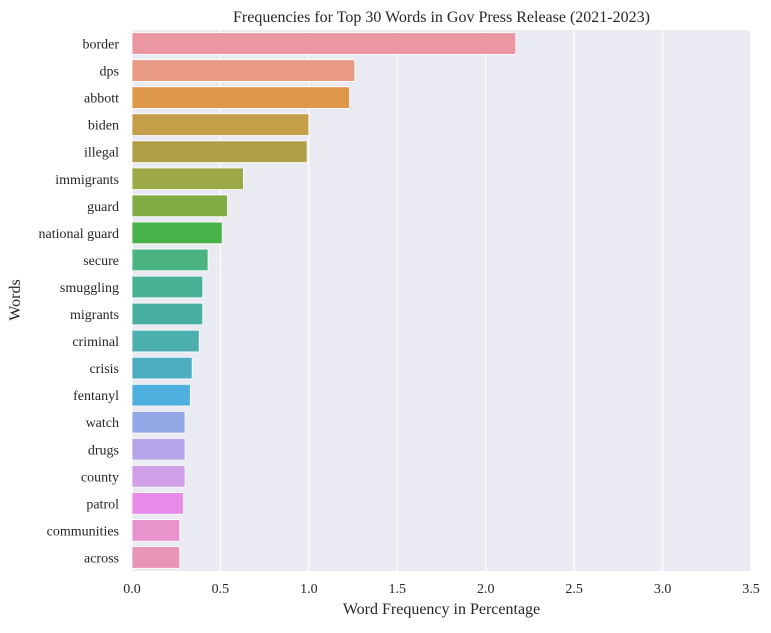  Describe the element at coordinates (167, 287) in the screenshot. I see `bar-smuggling` at that location.